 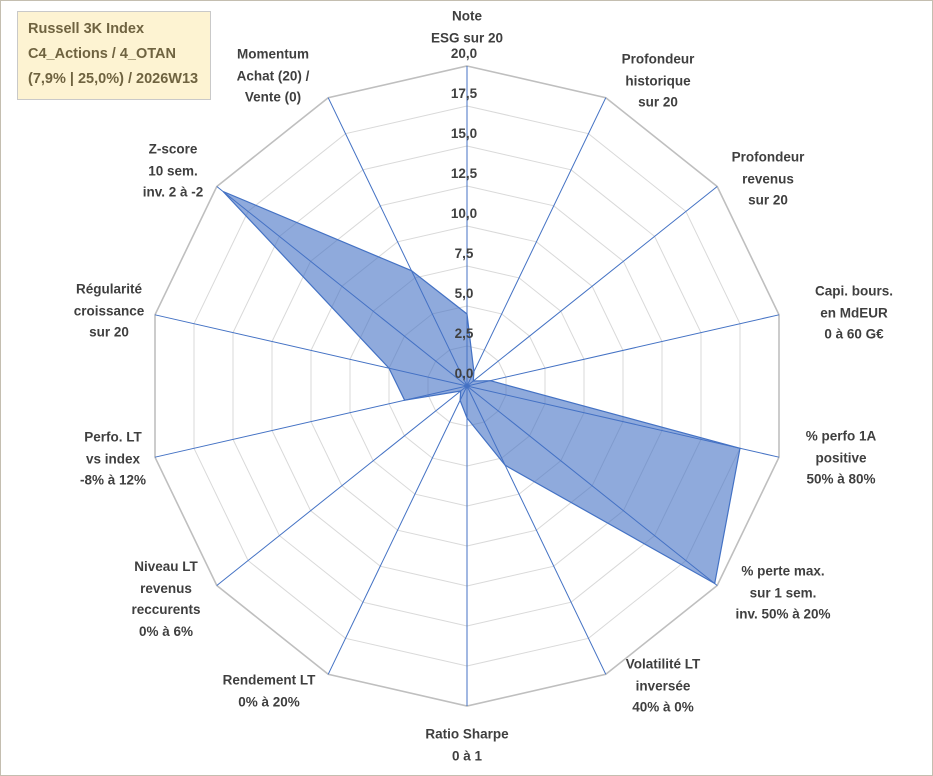 What do you see at coordinates (464, 133) in the screenshot?
I see `radial-tick-label: 15,0` at bounding box center [464, 133].